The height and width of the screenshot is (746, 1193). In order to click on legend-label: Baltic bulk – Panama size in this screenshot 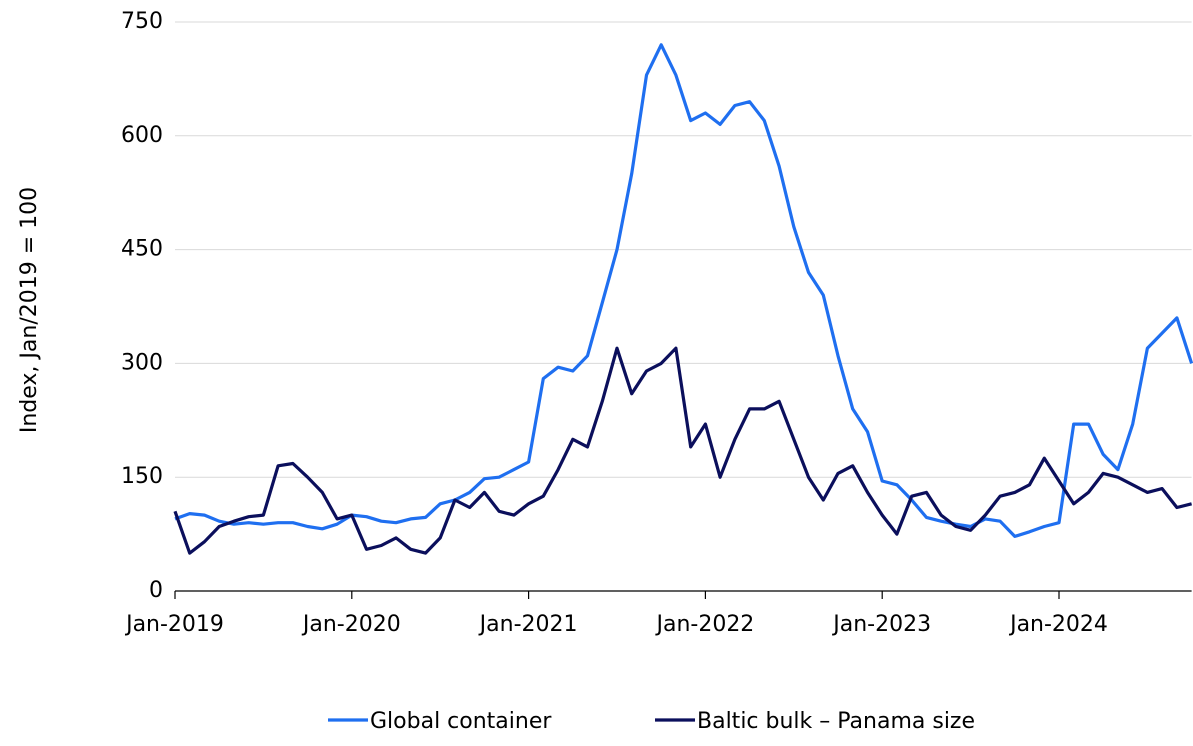, I will do `click(836, 721)`.